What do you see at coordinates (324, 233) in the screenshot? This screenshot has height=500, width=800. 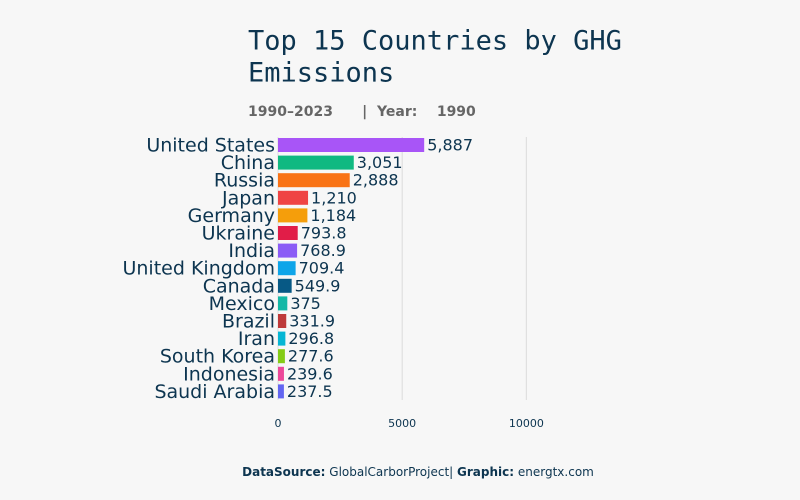 I see `value-label: 793.8` at bounding box center [324, 233].